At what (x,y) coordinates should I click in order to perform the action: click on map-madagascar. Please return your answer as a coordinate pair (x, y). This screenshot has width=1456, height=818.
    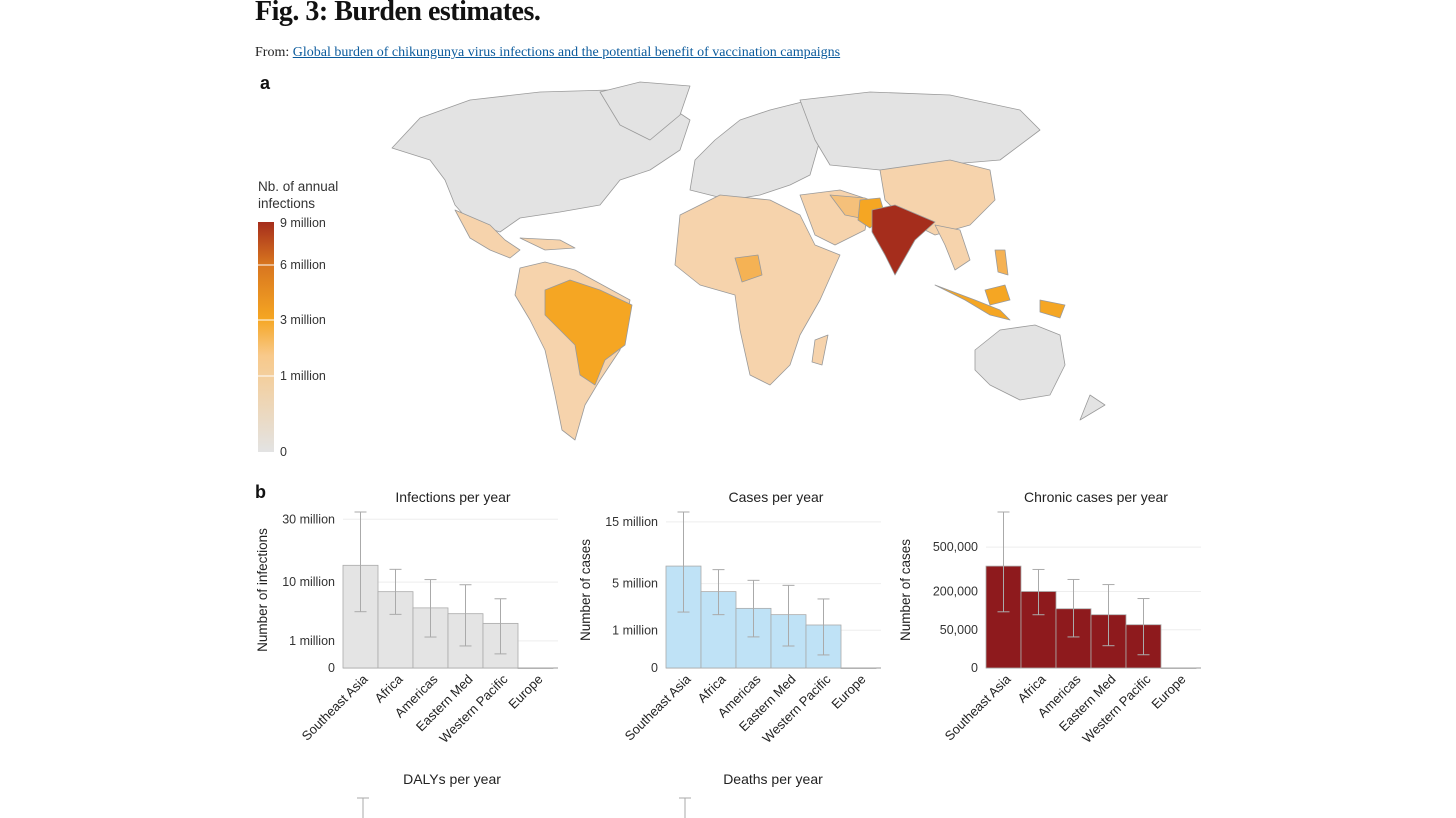
    Looking at the image, I should click on (820, 350).